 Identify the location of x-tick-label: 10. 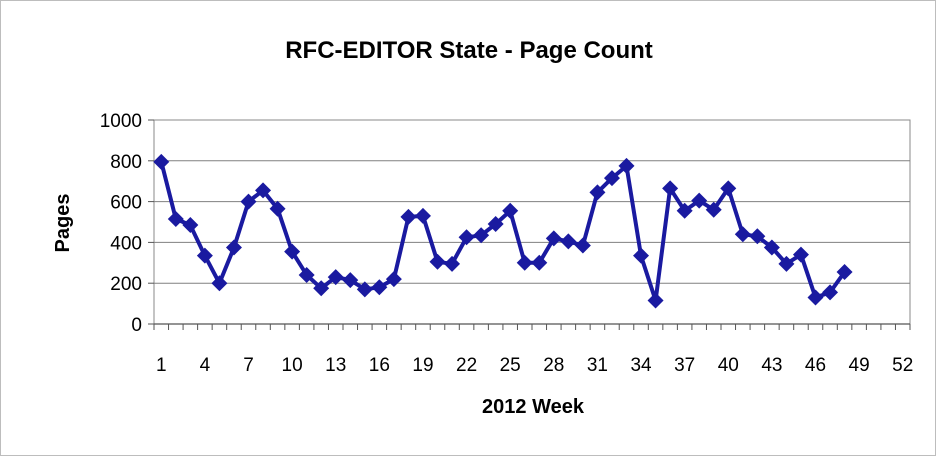
(292, 365).